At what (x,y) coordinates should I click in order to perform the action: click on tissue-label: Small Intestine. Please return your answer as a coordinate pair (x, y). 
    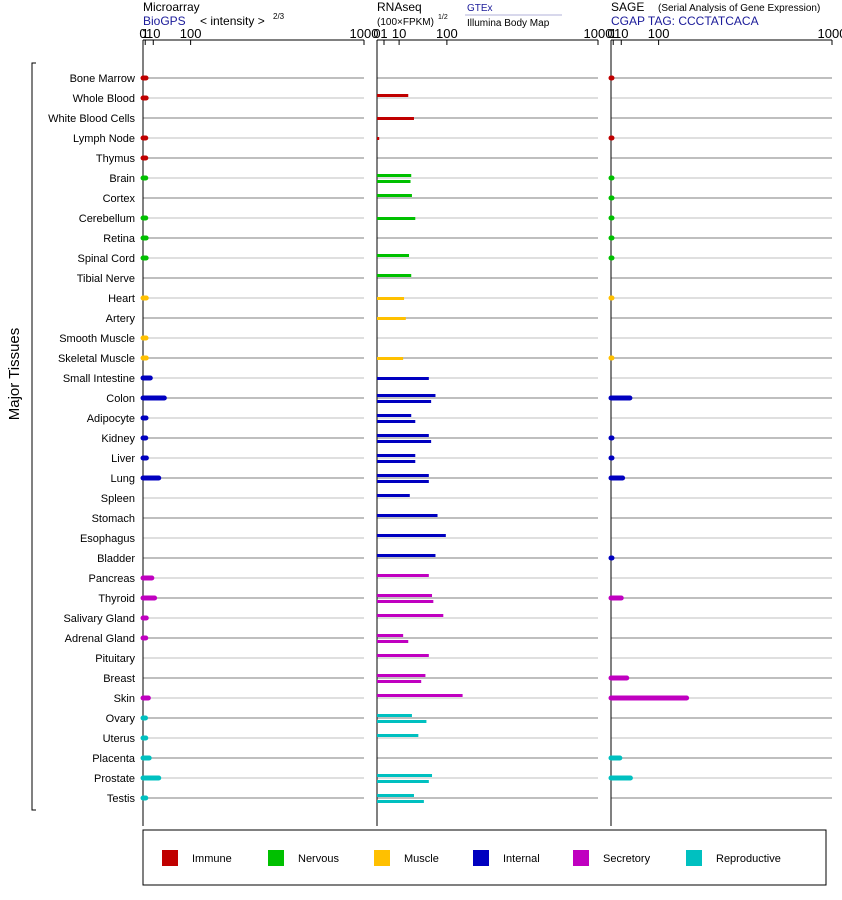
    Looking at the image, I should click on (99, 379).